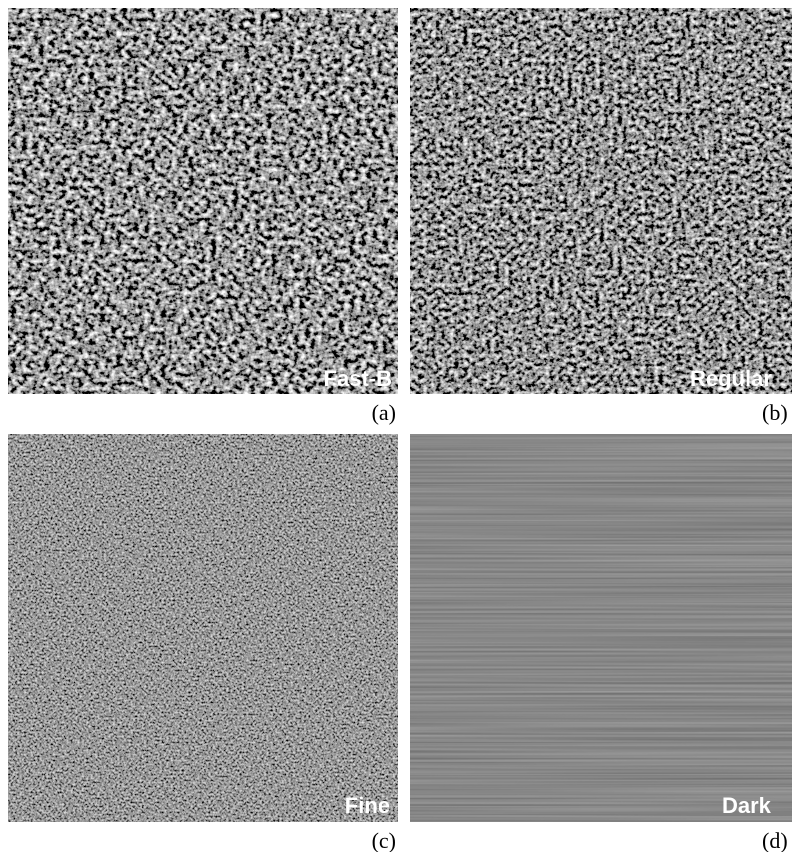  I want to click on panel-label: Fine, so click(367, 805).